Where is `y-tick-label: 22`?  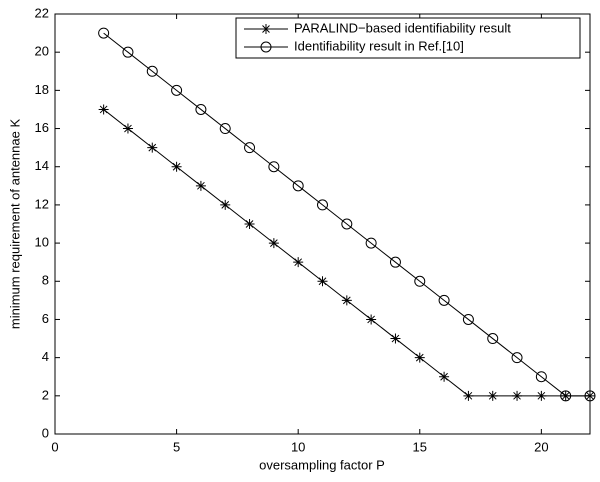 y-tick-label: 22 is located at coordinates (42, 12).